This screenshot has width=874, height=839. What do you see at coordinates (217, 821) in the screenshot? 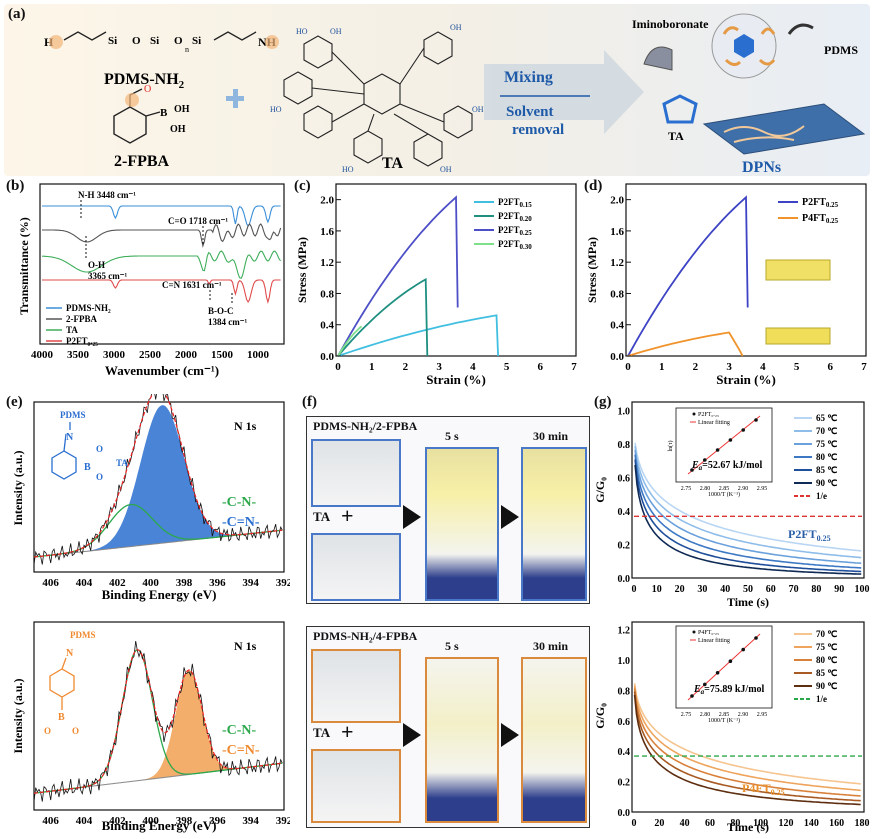
I see `e-bot-xtick: 396` at bounding box center [217, 821].